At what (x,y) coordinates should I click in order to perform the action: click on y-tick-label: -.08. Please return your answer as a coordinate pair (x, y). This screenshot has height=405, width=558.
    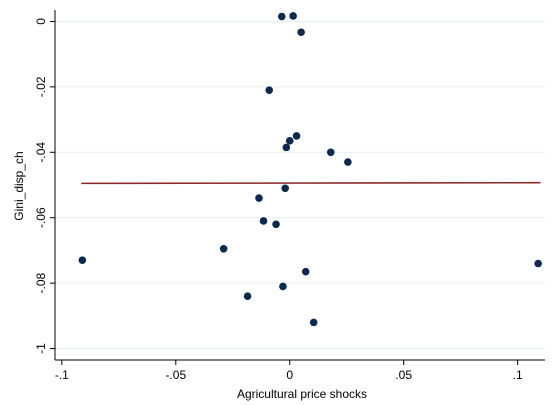
    Looking at the image, I should click on (41, 282).